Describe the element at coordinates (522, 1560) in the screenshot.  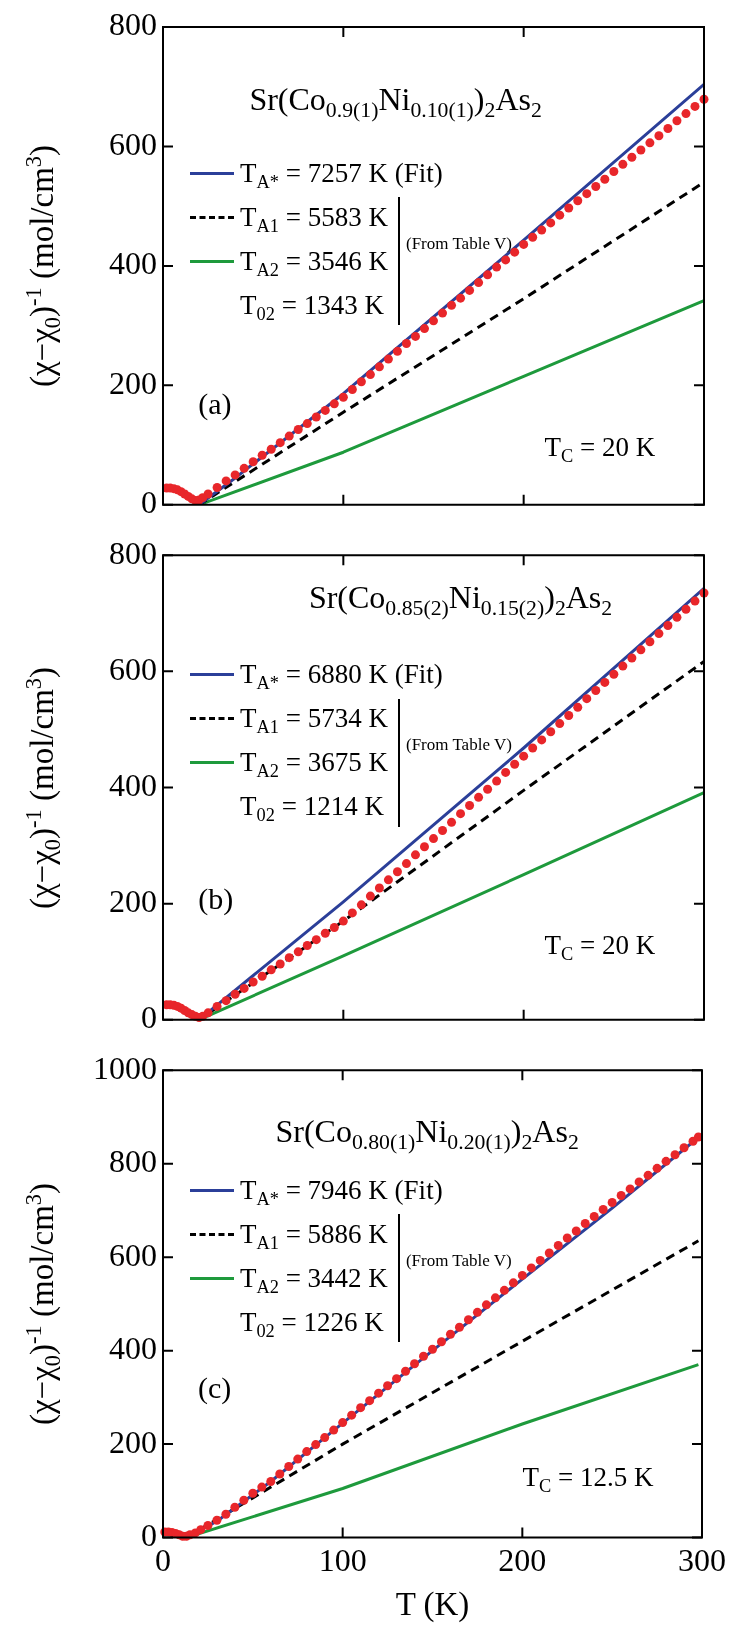
I see `x-tick-label: 200` at that location.